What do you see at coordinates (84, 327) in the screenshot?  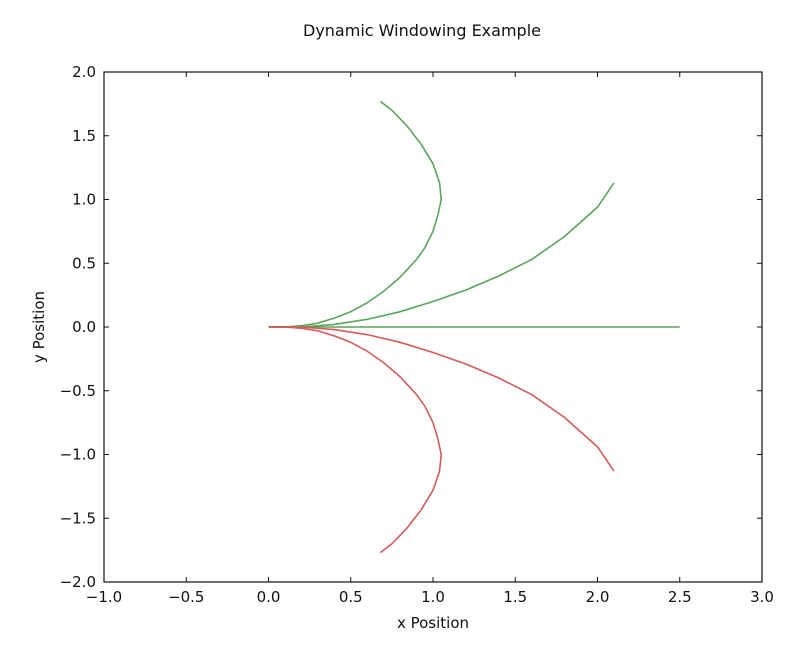 I see `y-tick-label: 0.0` at bounding box center [84, 327].